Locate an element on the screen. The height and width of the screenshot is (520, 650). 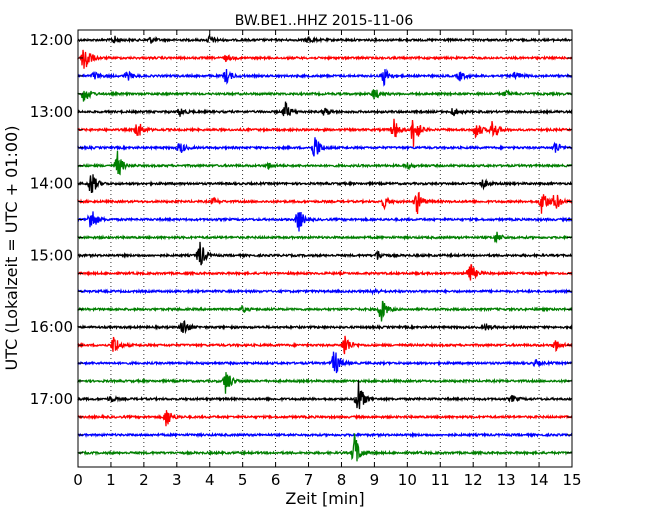
x-tick-label-4: 4 is located at coordinates (210, 480).